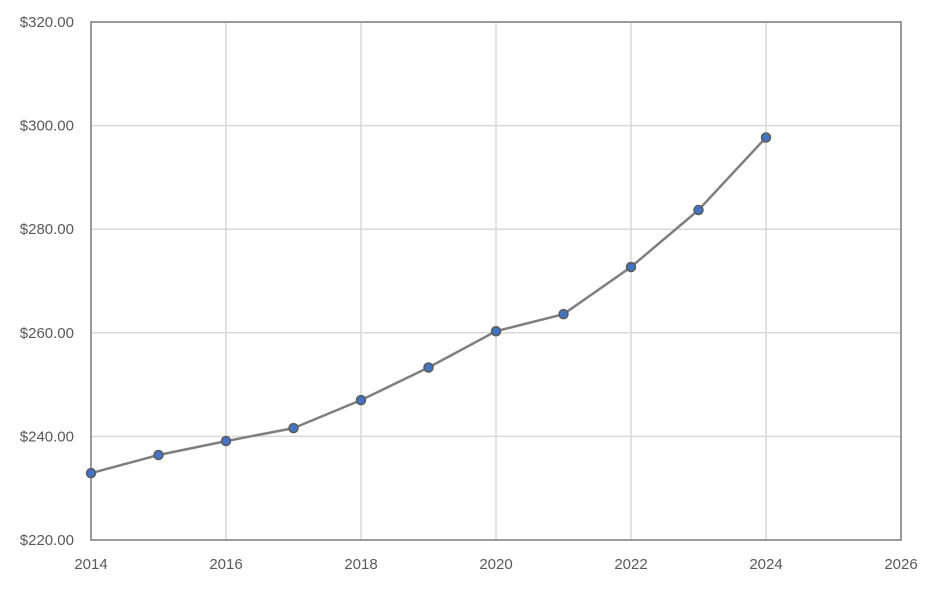 This screenshot has width=945, height=590. What do you see at coordinates (47, 333) in the screenshot?
I see `y-tick-label: $260.00` at bounding box center [47, 333].